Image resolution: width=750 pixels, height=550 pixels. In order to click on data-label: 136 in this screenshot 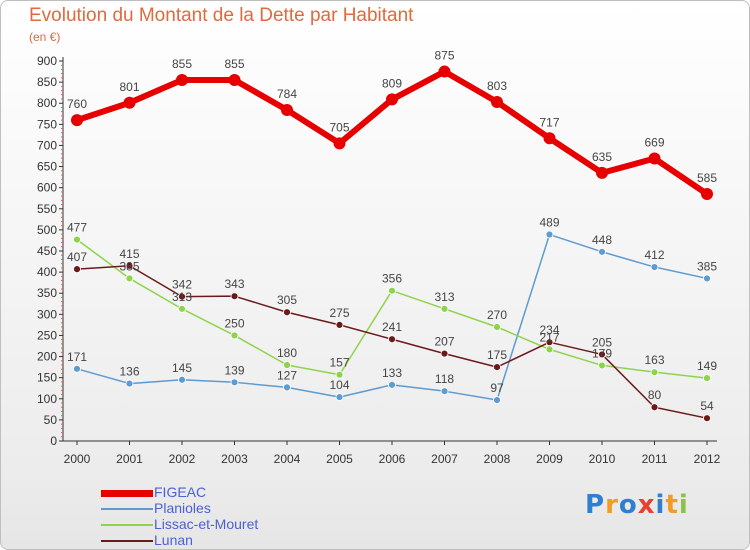, I will do `click(129, 372)`.